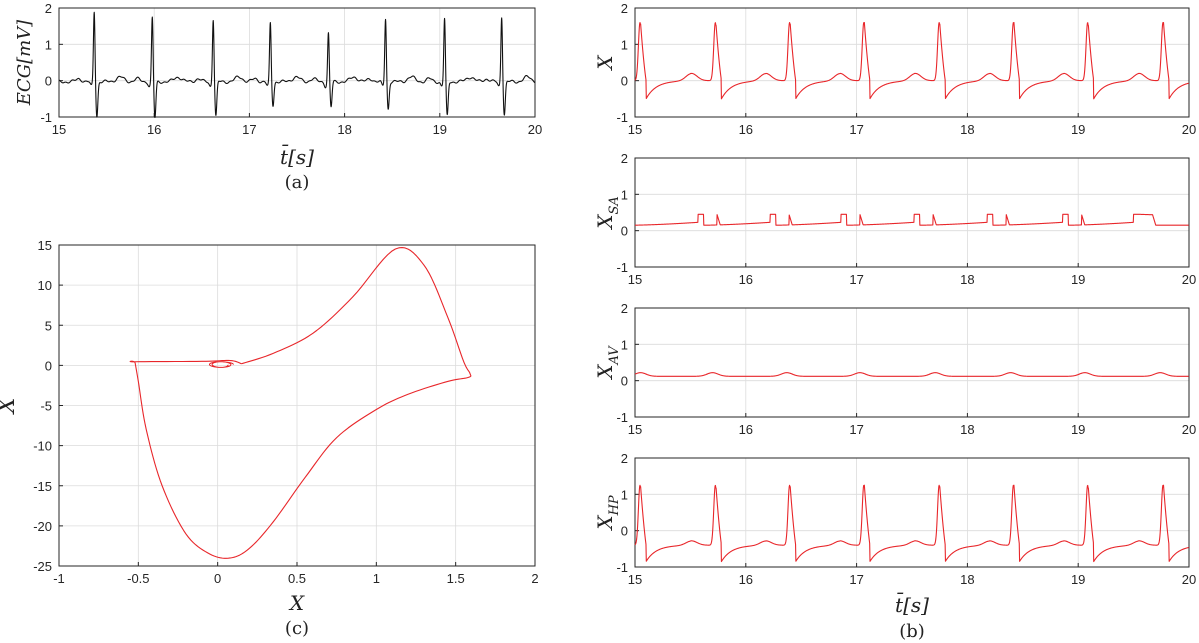 The height and width of the screenshot is (643, 1199). I want to click on y-axis-label-subscript: SA, so click(614, 205).